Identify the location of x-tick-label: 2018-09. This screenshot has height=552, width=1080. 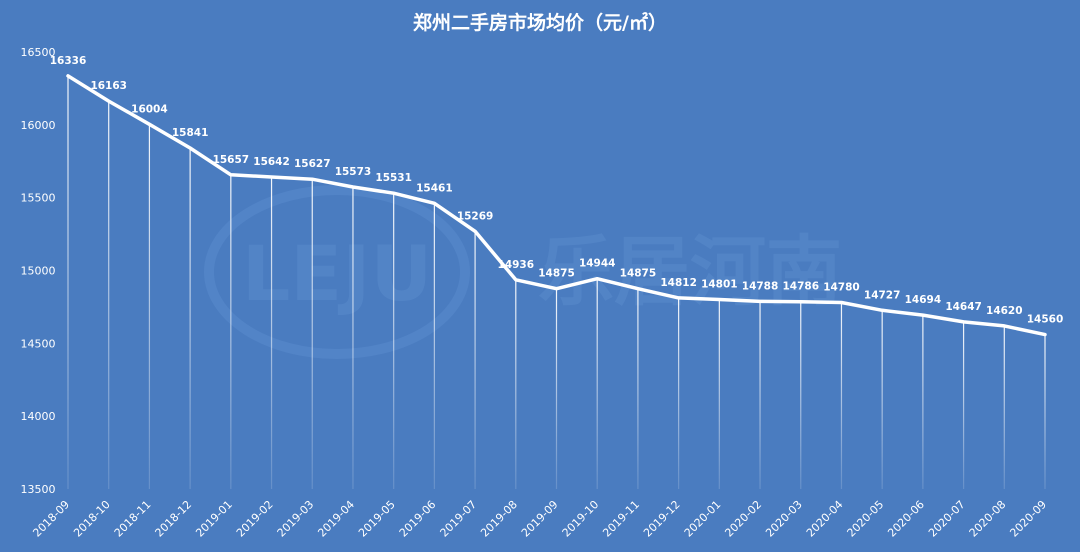
(51, 519).